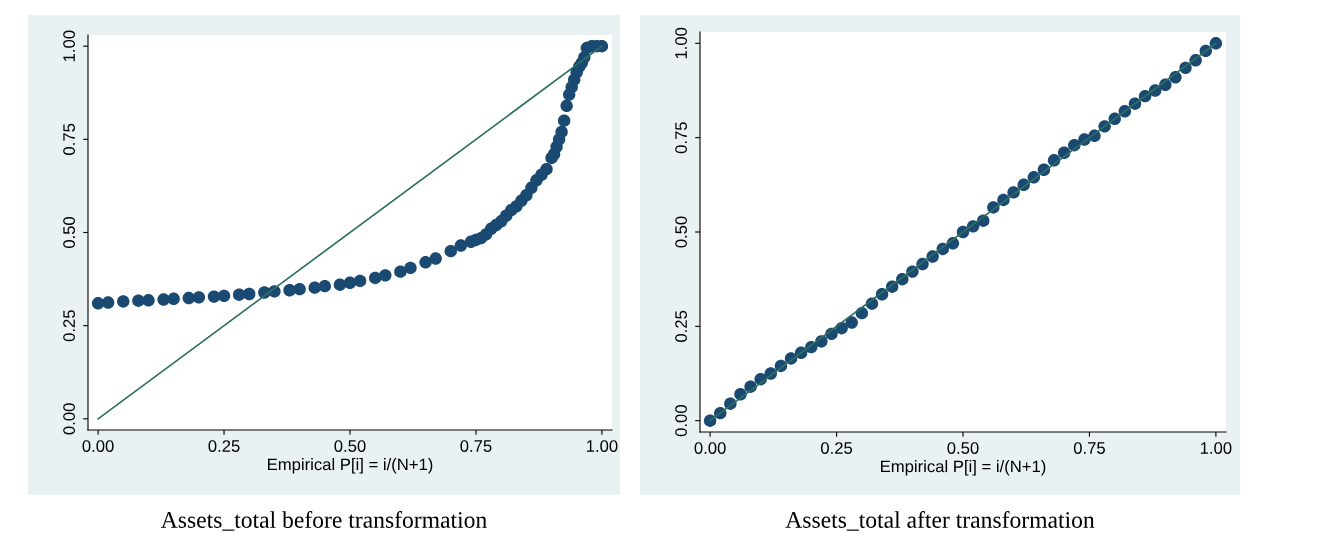 This screenshot has height=544, width=1336. I want to click on point, so click(851, 322).